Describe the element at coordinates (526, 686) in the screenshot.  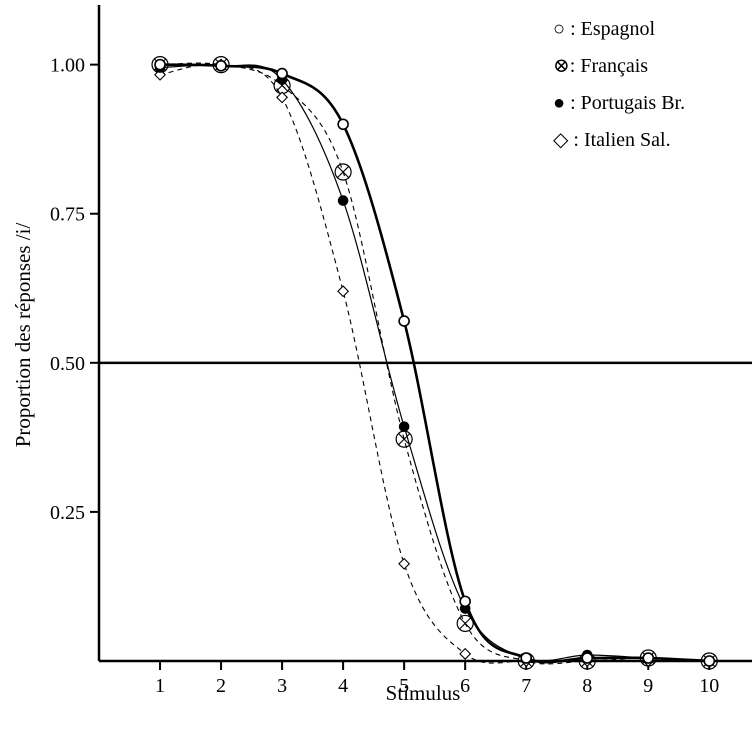
I see `x-tick-label: 7` at that location.